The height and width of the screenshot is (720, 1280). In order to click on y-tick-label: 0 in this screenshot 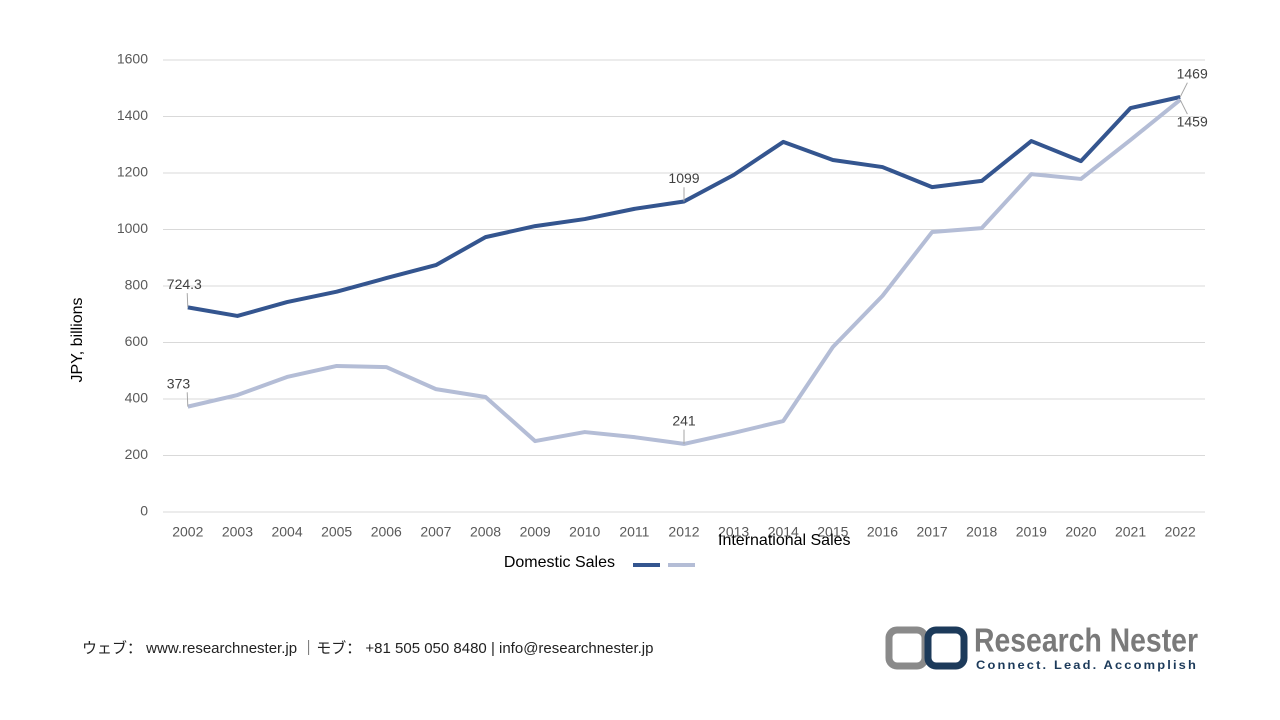, I will do `click(144, 511)`.